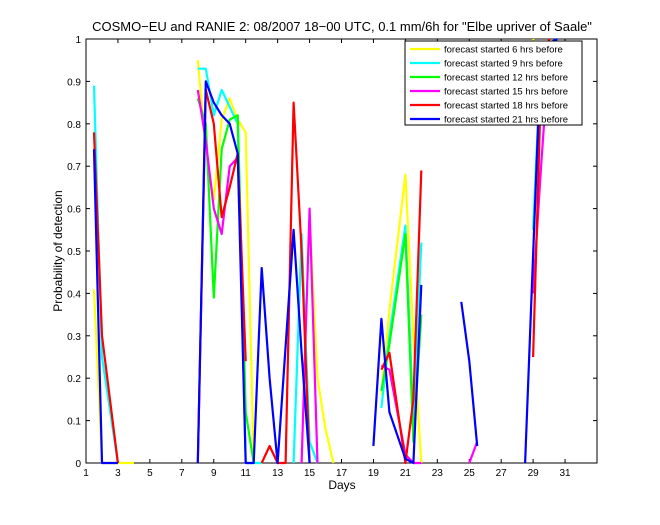 Image resolution: width=660 pixels, height=525 pixels. I want to click on x-tick-label: 3, so click(118, 473).